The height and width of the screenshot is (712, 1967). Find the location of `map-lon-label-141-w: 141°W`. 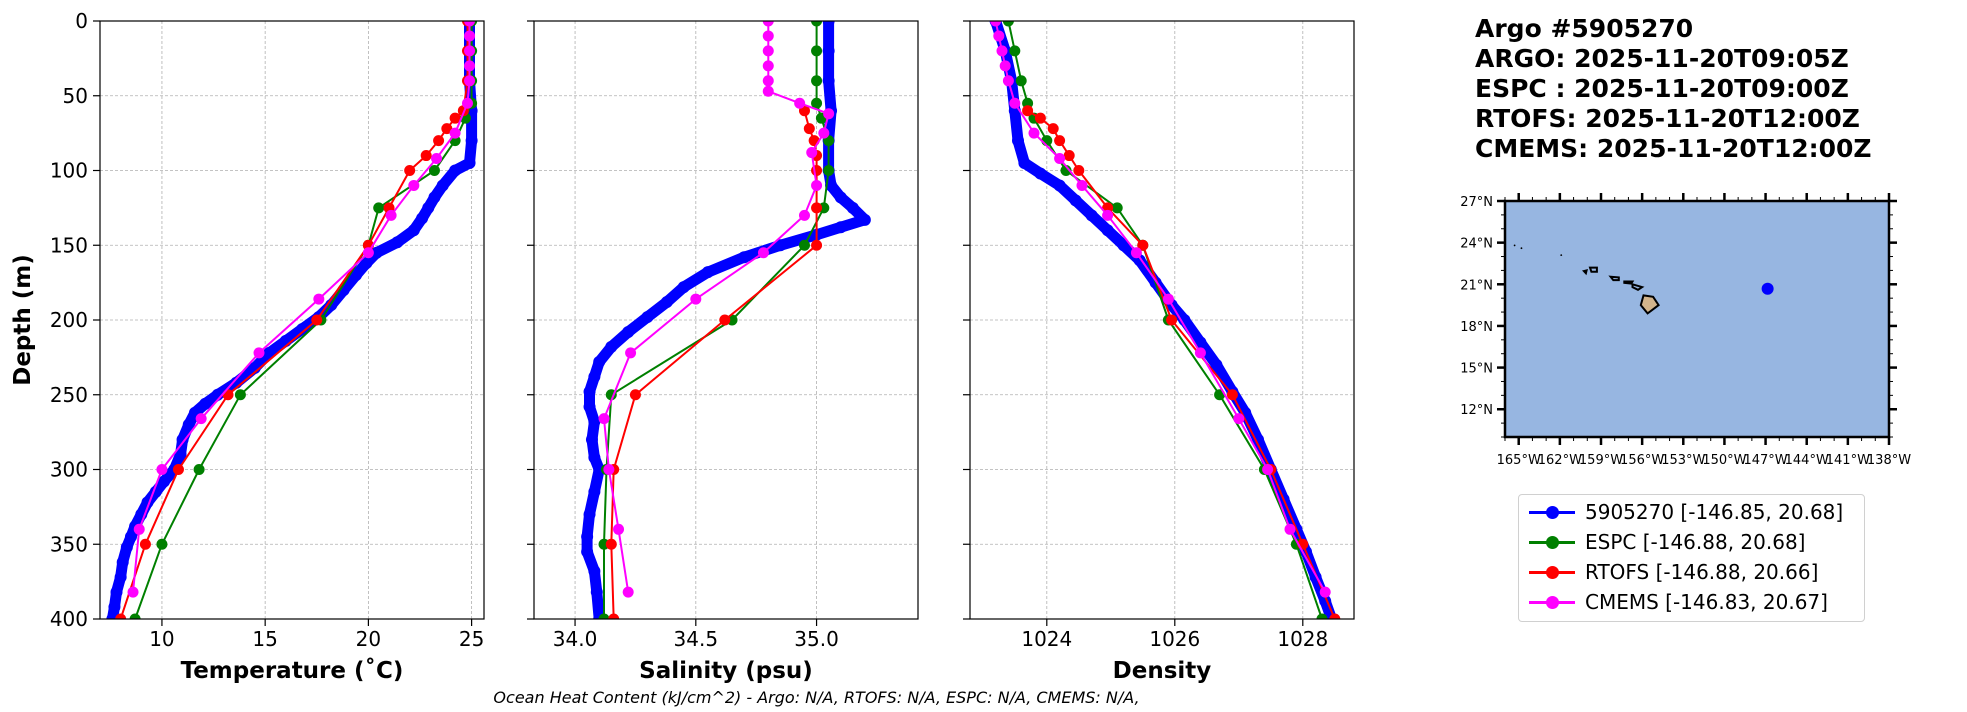

map-lon-label-141-w: 141°W is located at coordinates (1848, 460).